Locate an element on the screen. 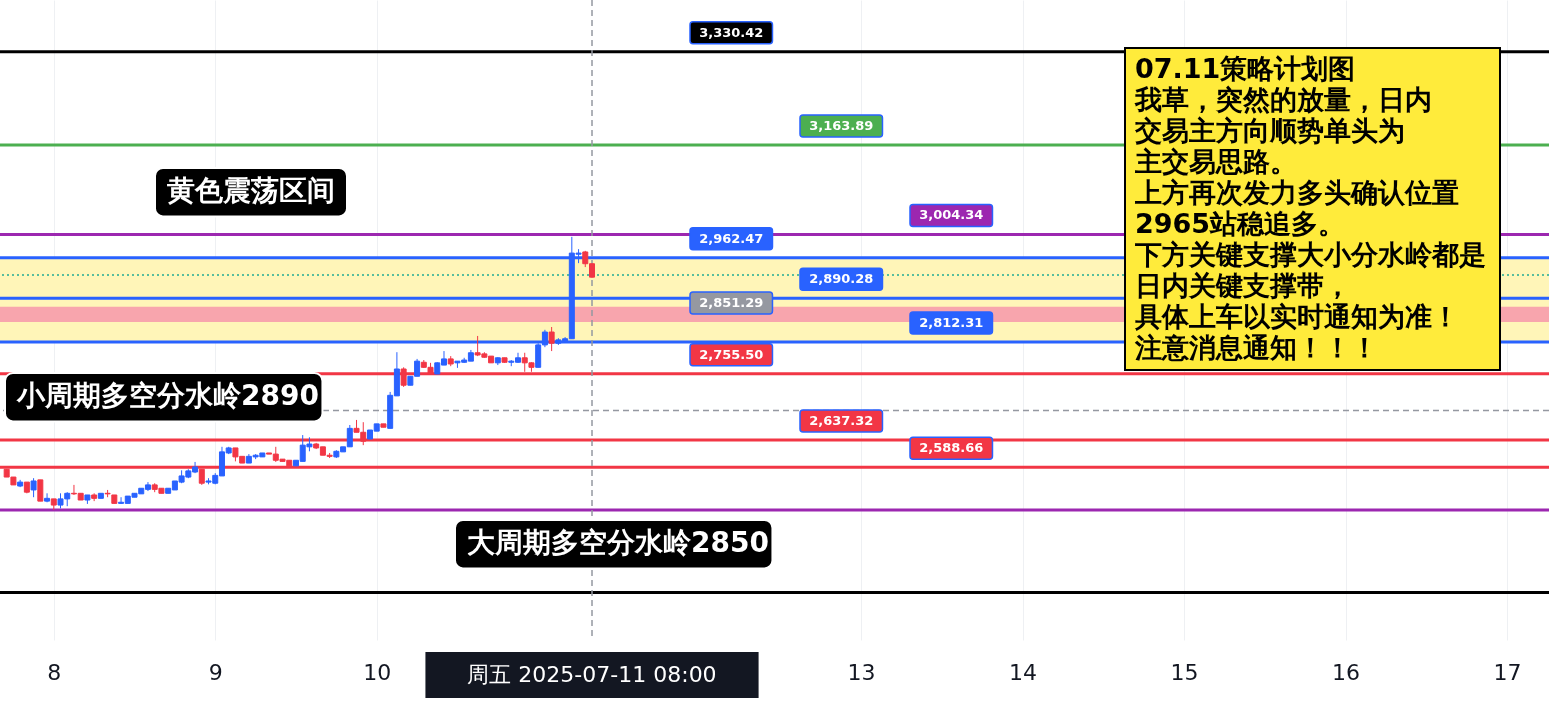  ref-line-label: 2,812.31 is located at coordinates (951, 322).